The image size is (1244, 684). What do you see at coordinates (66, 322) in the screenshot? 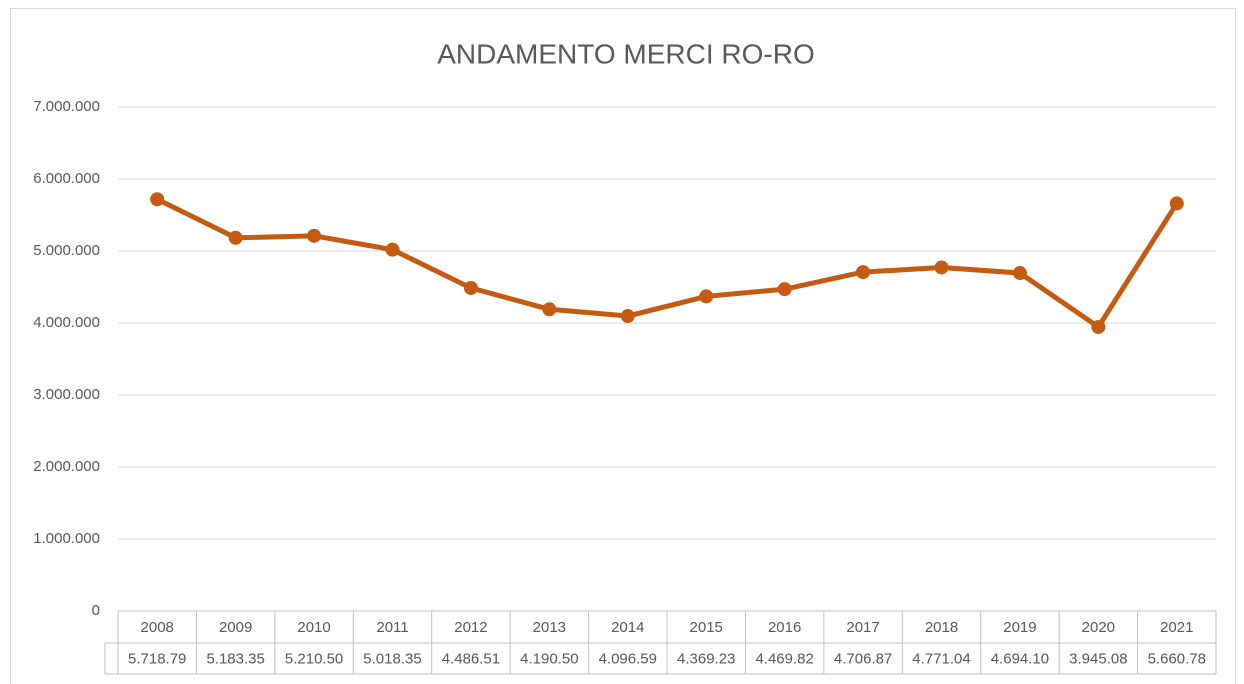
I see `y-tick-label: 4.000.000` at bounding box center [66, 322].